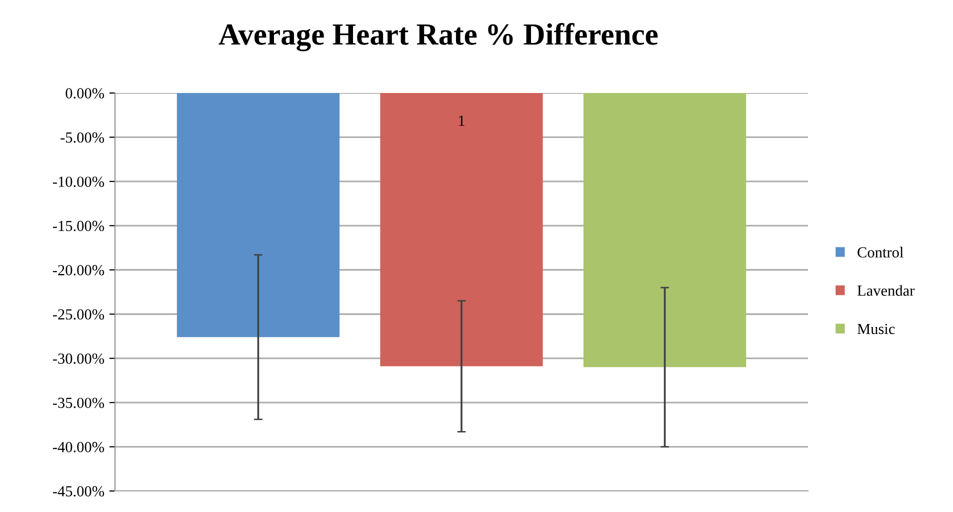 This screenshot has width=953, height=512. What do you see at coordinates (881, 252) in the screenshot?
I see `legend-label: Control` at bounding box center [881, 252].